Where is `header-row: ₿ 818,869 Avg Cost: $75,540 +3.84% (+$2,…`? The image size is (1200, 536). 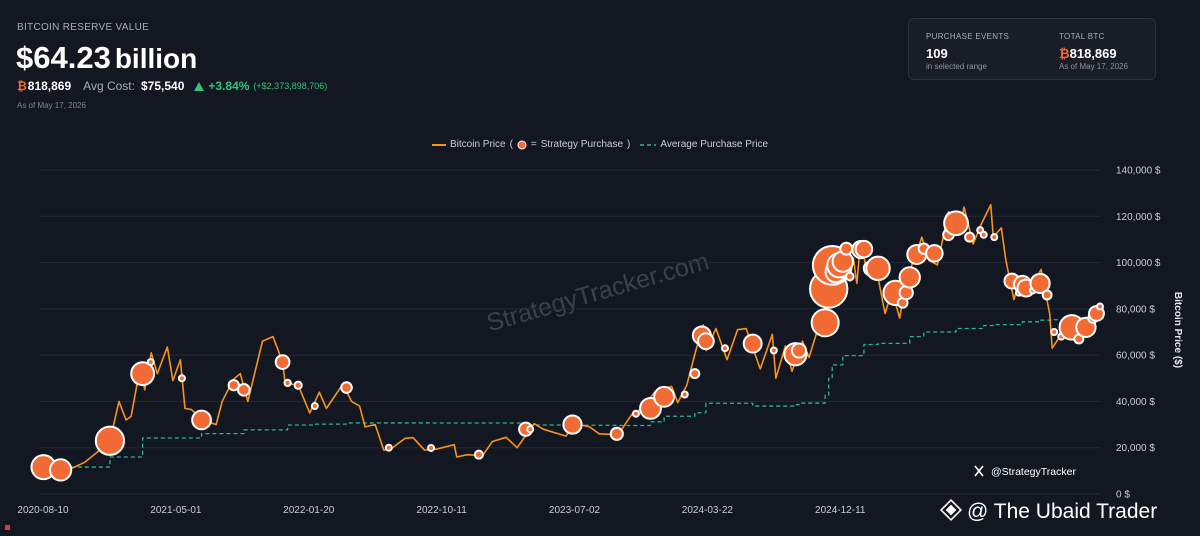
header-row: ₿ 818,869 Avg Cost: $75,540 +3.84% (+$2,… is located at coordinates (172, 86).